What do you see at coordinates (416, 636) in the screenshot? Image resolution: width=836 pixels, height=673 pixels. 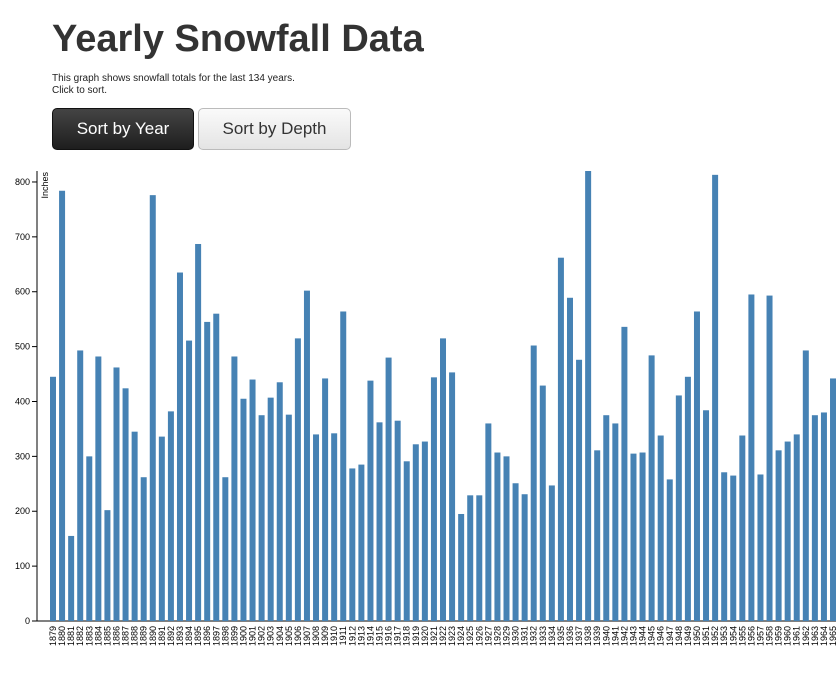 I see `x-tick-label: 1919` at bounding box center [416, 636].